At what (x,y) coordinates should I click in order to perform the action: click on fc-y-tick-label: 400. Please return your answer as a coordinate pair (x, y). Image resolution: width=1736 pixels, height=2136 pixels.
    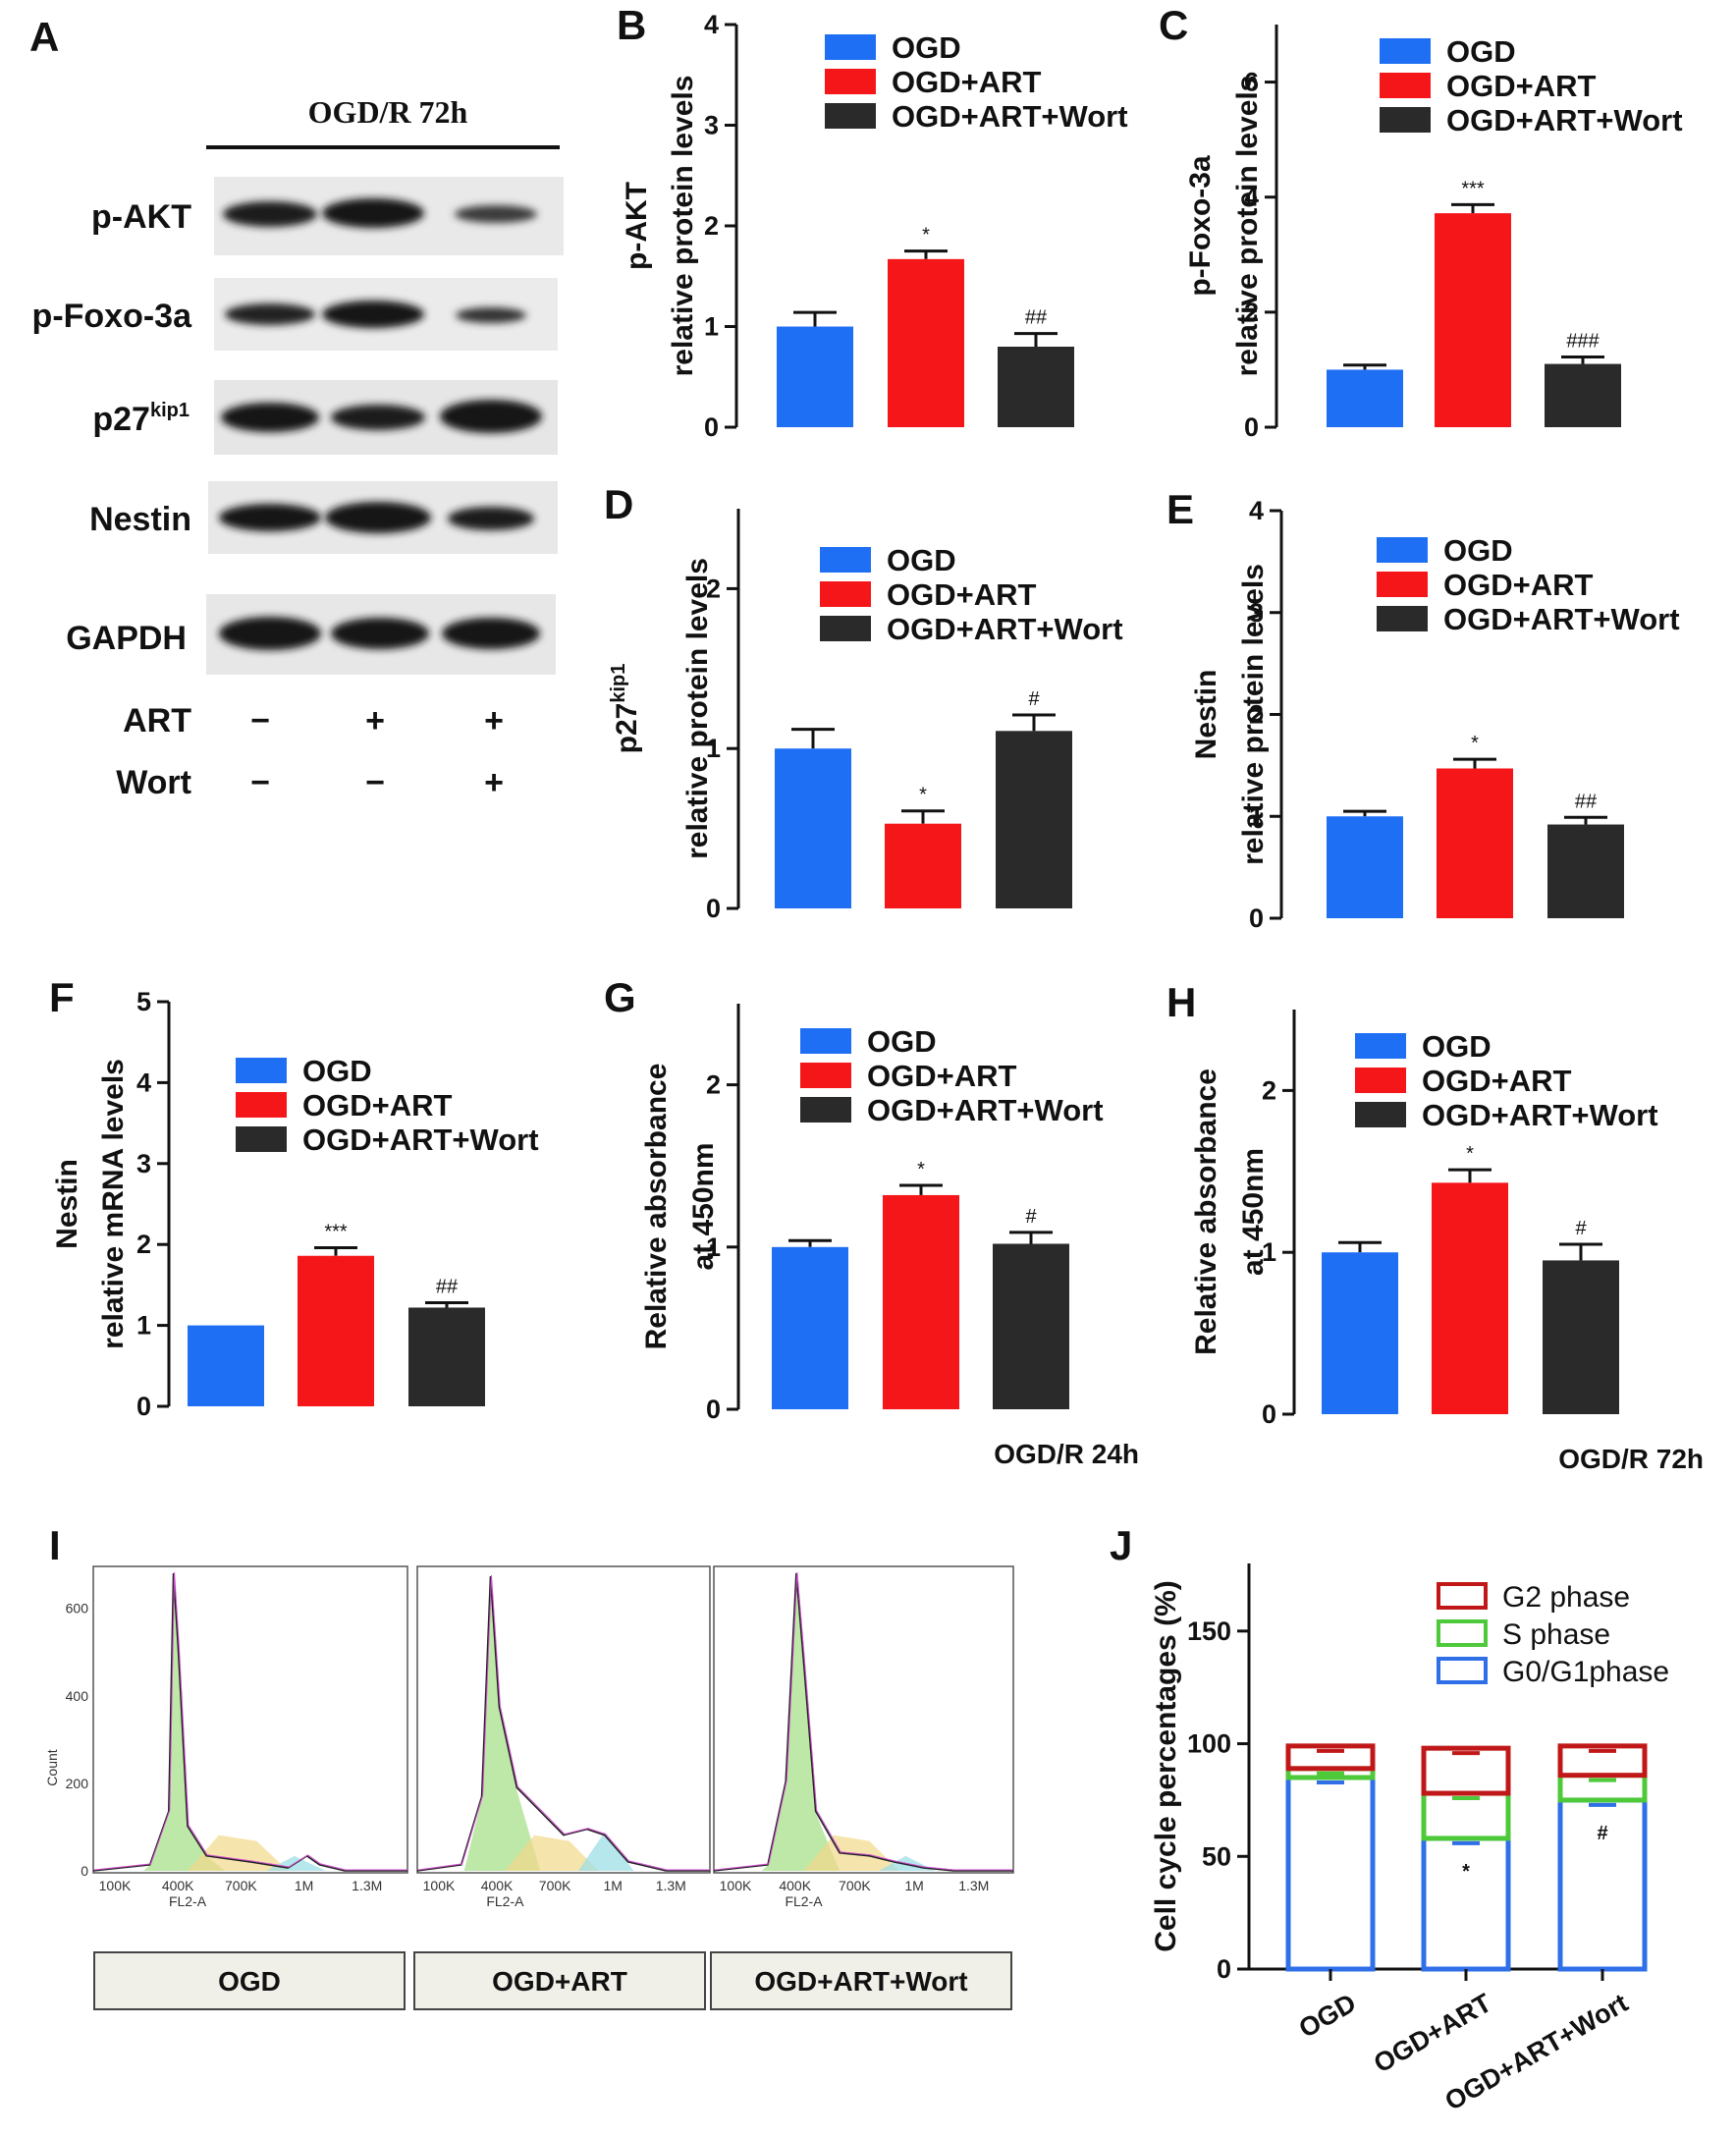
    Looking at the image, I should click on (77, 1696).